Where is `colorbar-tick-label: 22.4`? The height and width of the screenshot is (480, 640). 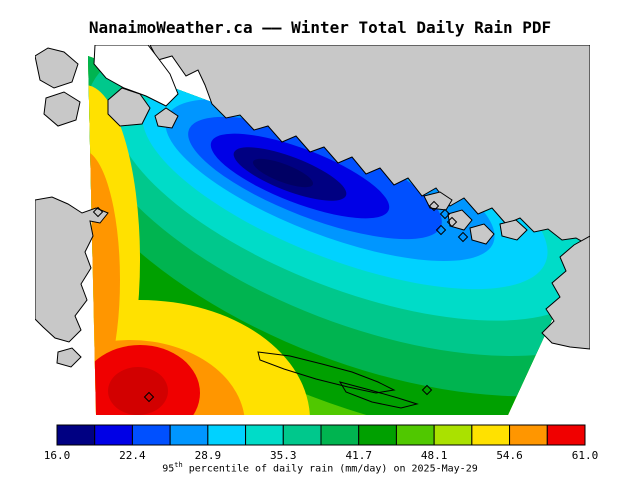 colorbar-tick-label: 22.4 is located at coordinates (132, 455).